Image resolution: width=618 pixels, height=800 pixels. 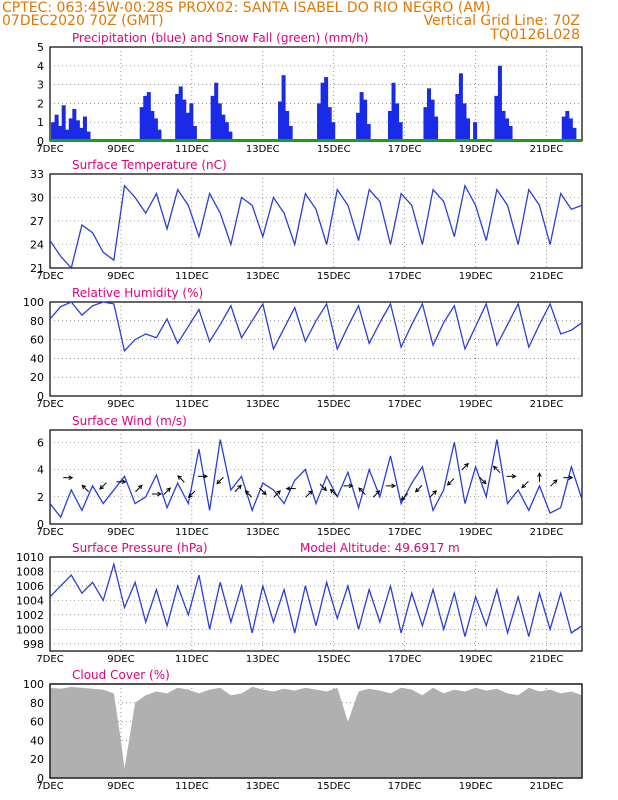 What do you see at coordinates (334, 149) in the screenshot?
I see `precip-xtick-label: 15DEC` at bounding box center [334, 149].